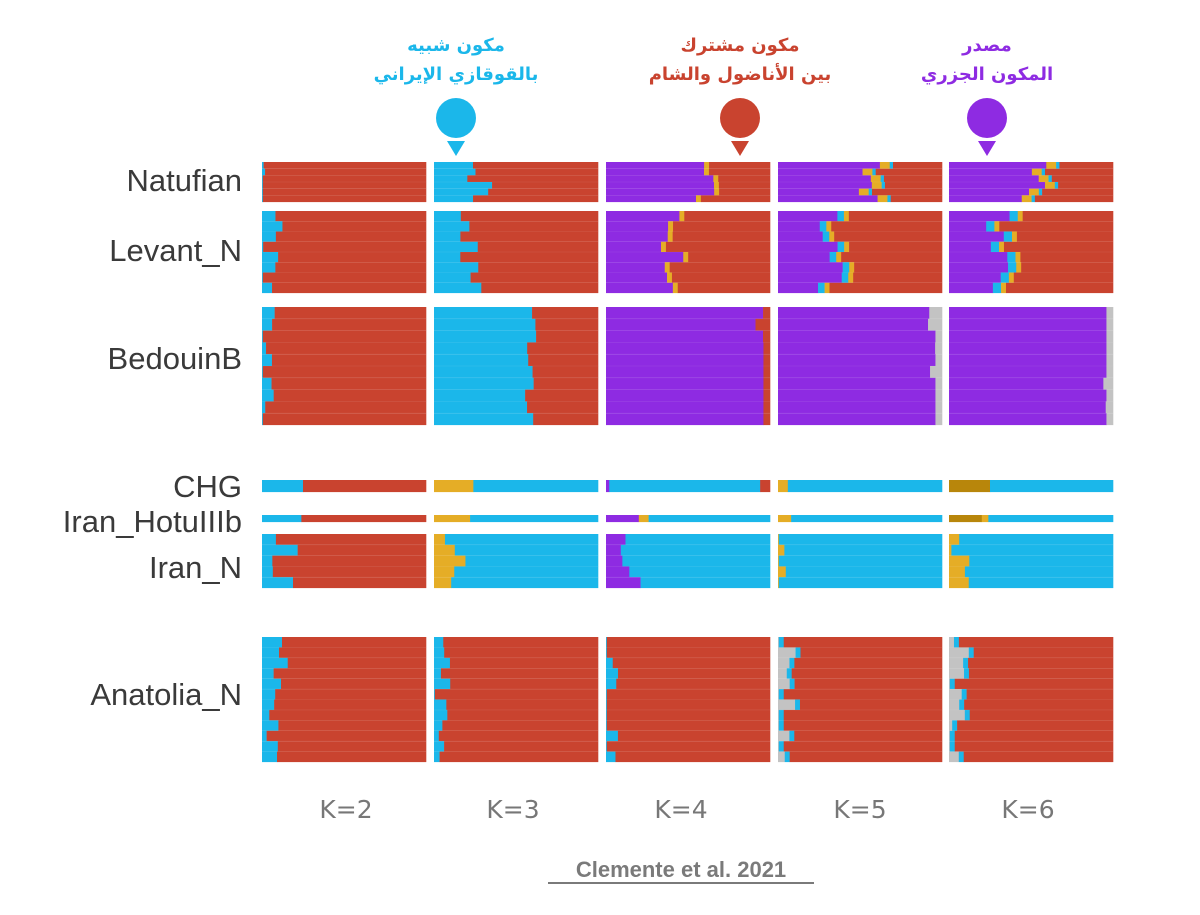 This screenshot has height=915, width=1200. I want to click on annotation-line1: مصدر, so click(986, 45).